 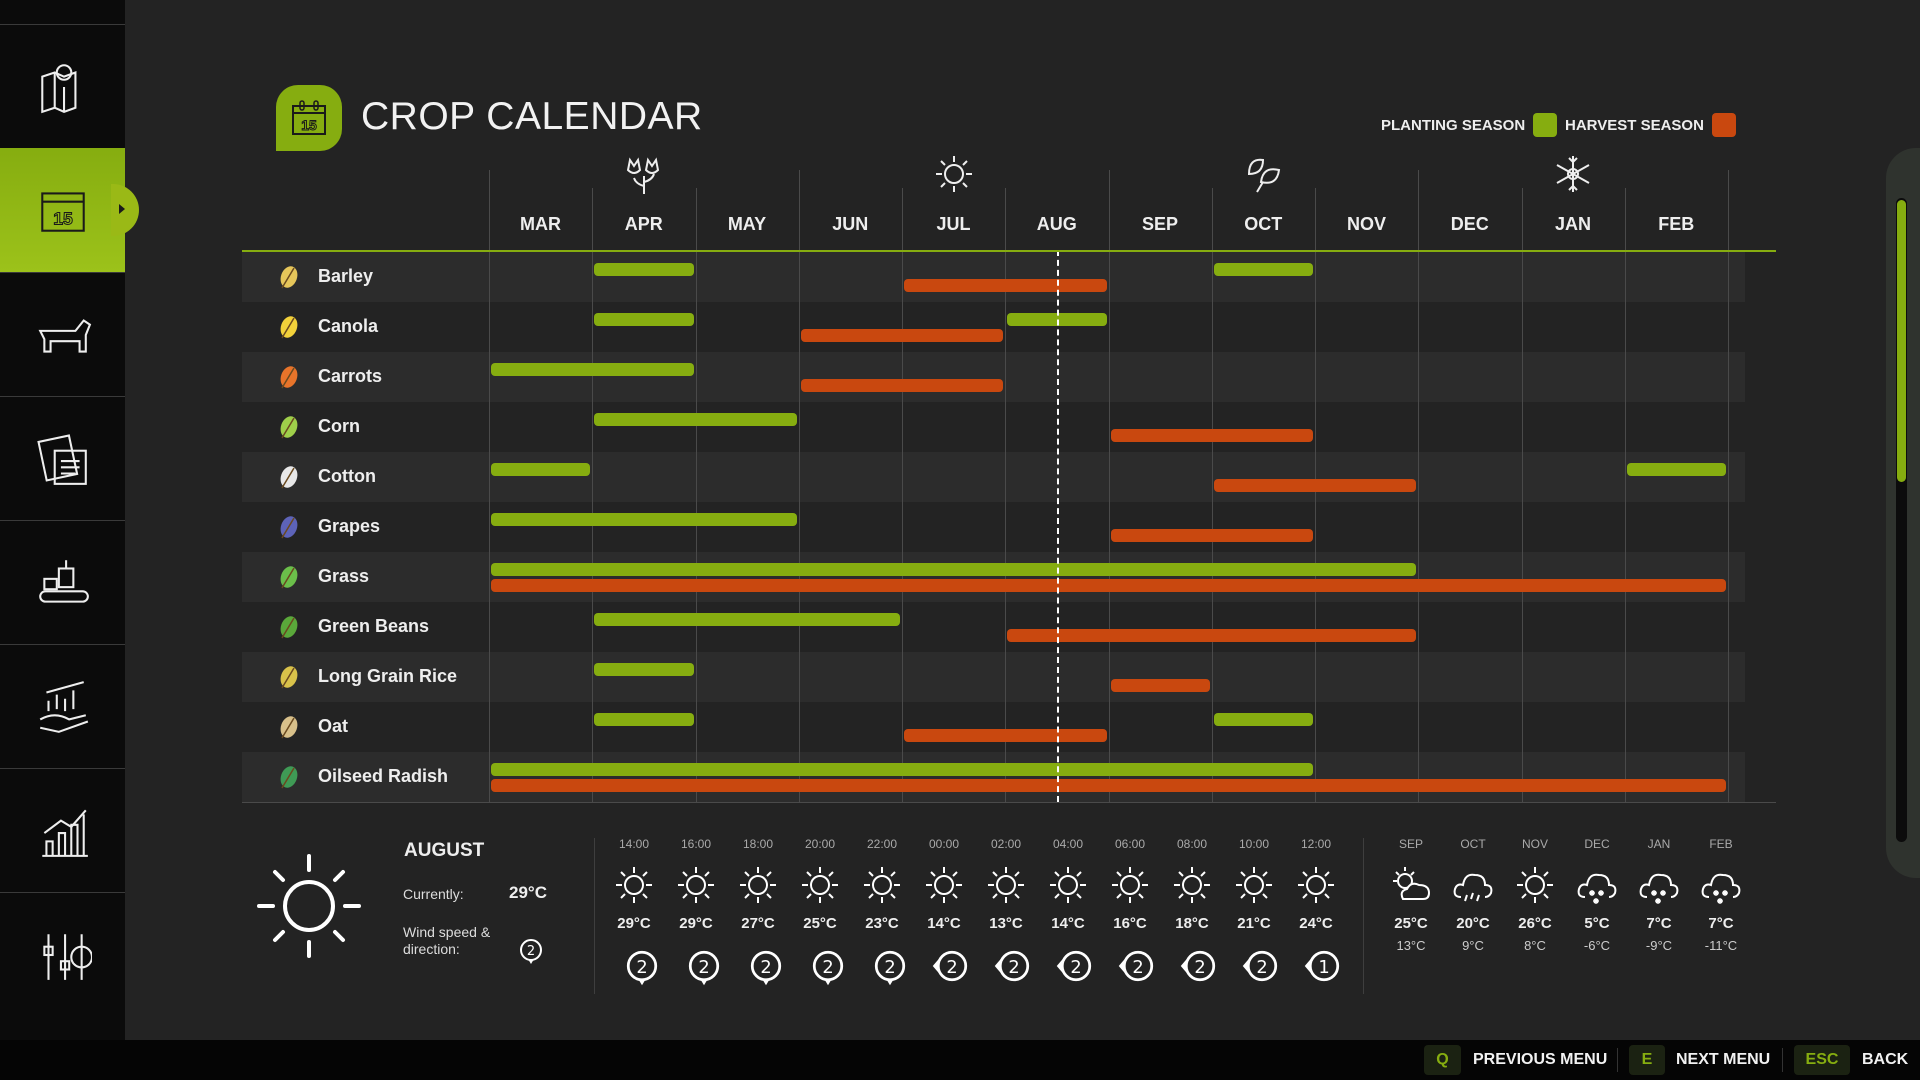 I want to click on crop-row: Grapes, so click(x=993, y=527).